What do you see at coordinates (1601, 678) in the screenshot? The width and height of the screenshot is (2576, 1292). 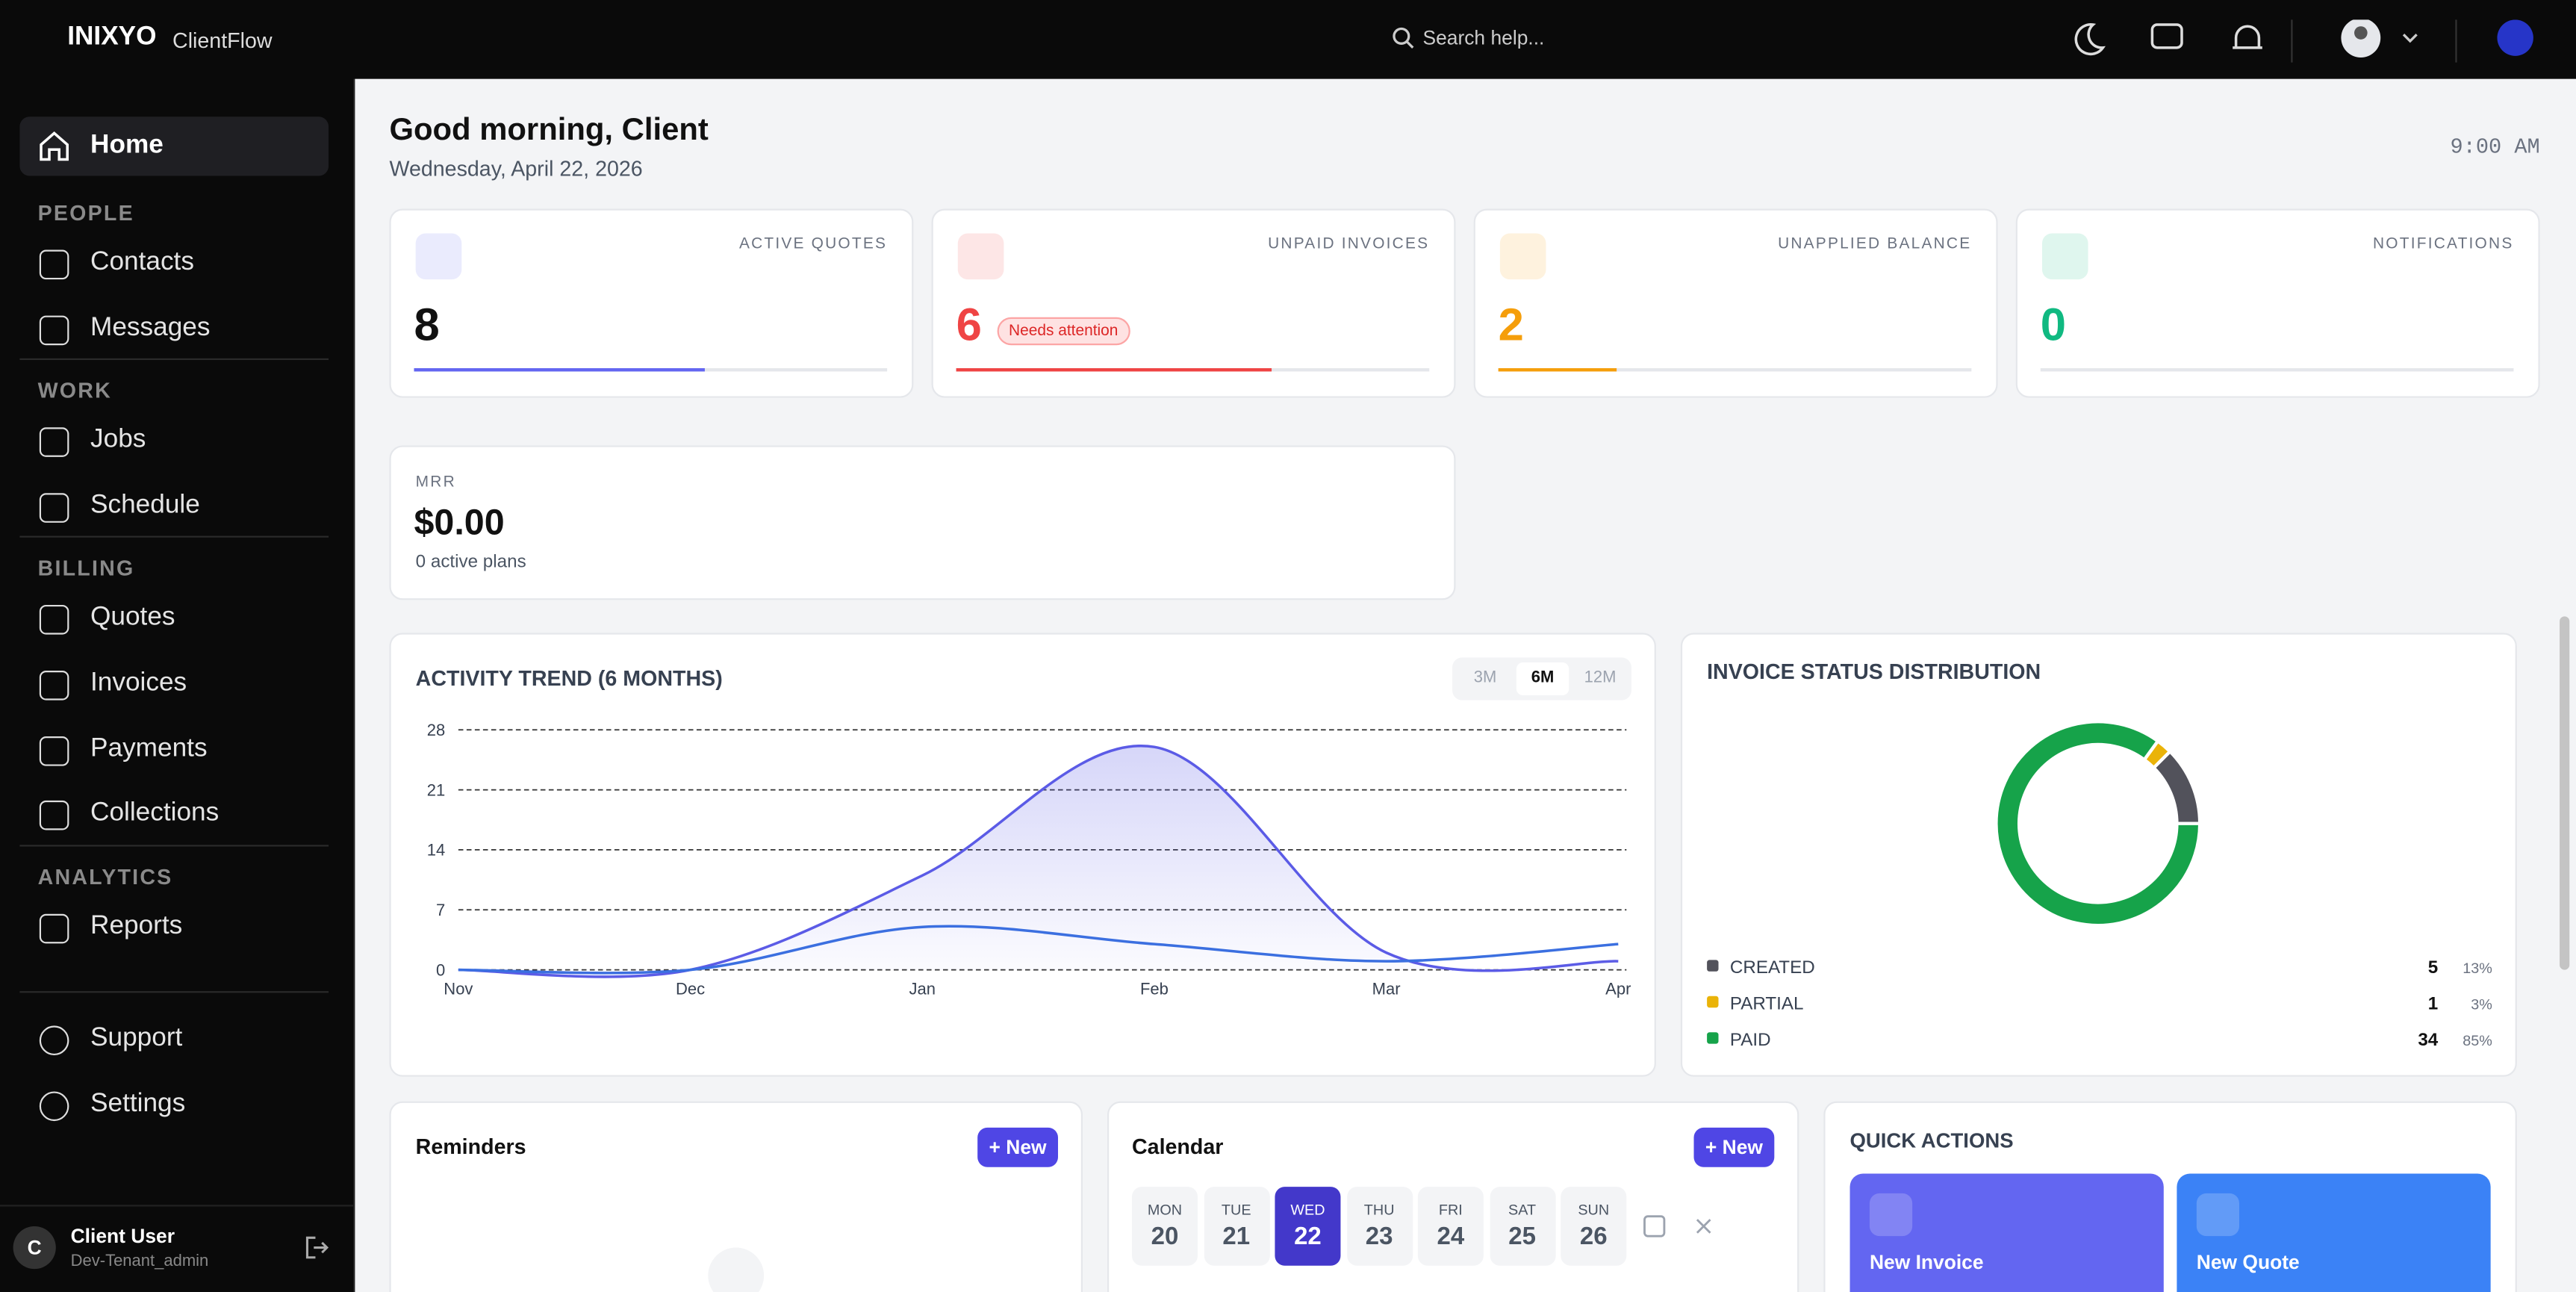 I see `range-option: 12M` at bounding box center [1601, 678].